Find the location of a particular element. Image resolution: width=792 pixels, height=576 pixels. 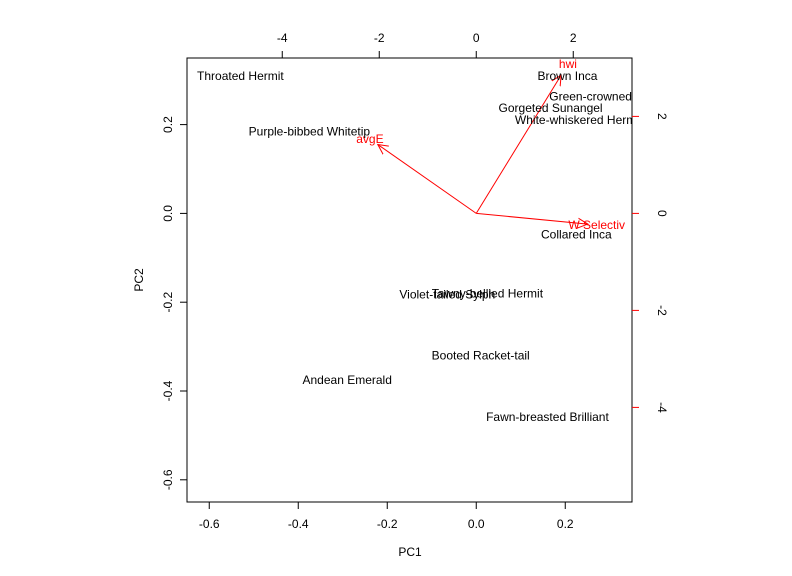

y-tick-label: -0.4 is located at coordinates (168, 390).